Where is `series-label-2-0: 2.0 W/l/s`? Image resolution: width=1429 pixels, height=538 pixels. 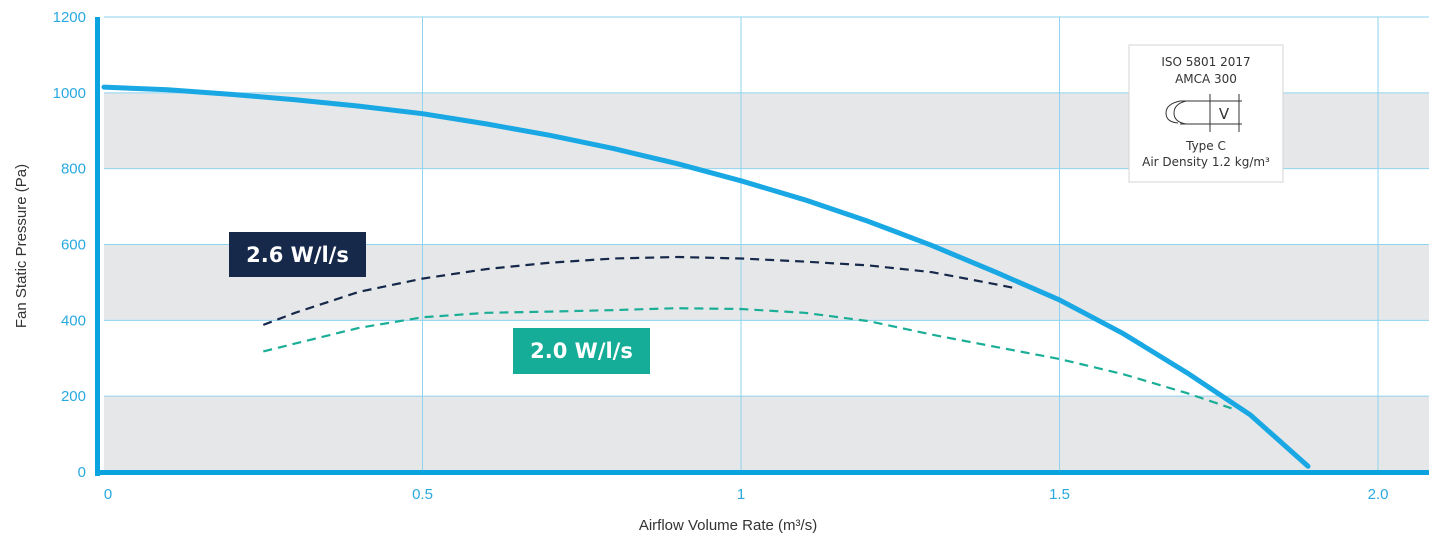 series-label-2-0: 2.0 W/l/s is located at coordinates (581, 351).